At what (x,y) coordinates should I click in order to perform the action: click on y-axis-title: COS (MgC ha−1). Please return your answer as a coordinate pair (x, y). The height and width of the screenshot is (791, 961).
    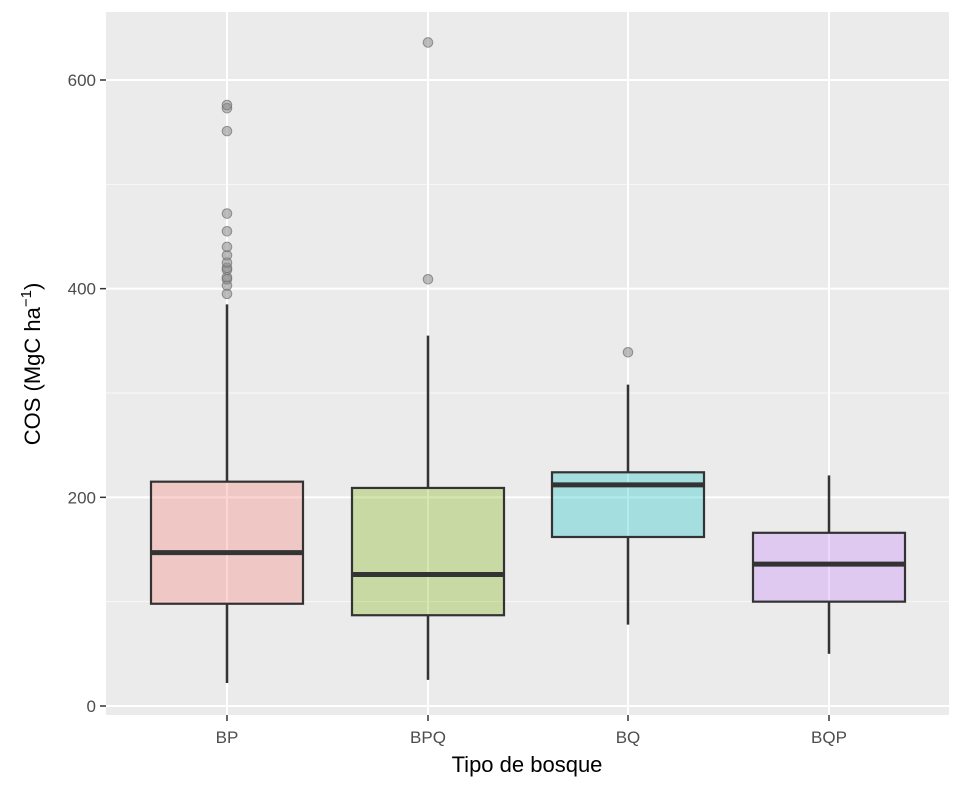
    Looking at the image, I should click on (31, 364).